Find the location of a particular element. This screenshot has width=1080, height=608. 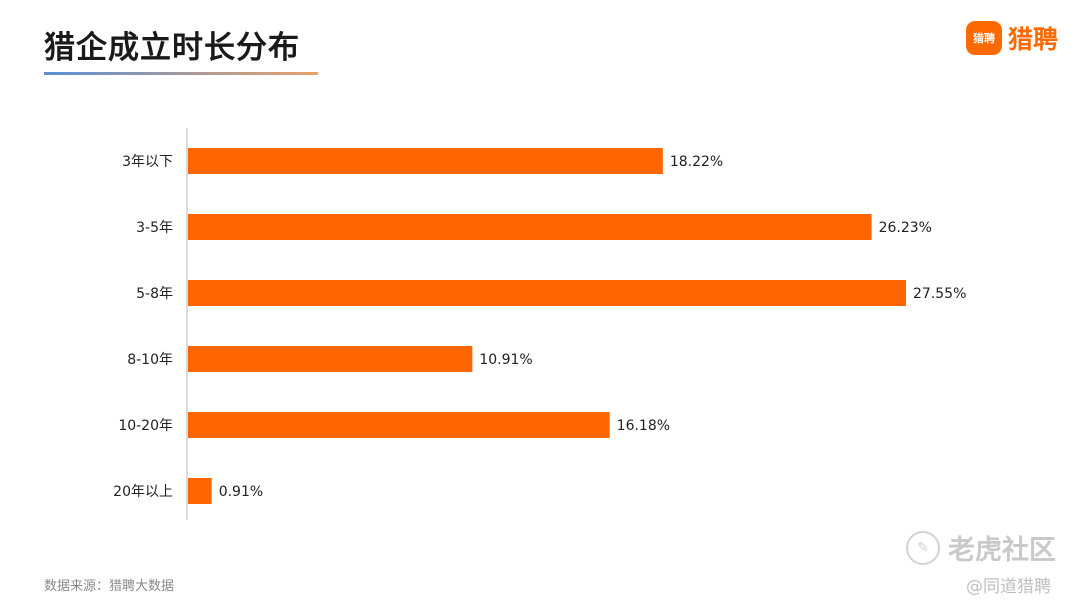

category-label: 3年以下 is located at coordinates (147, 162).